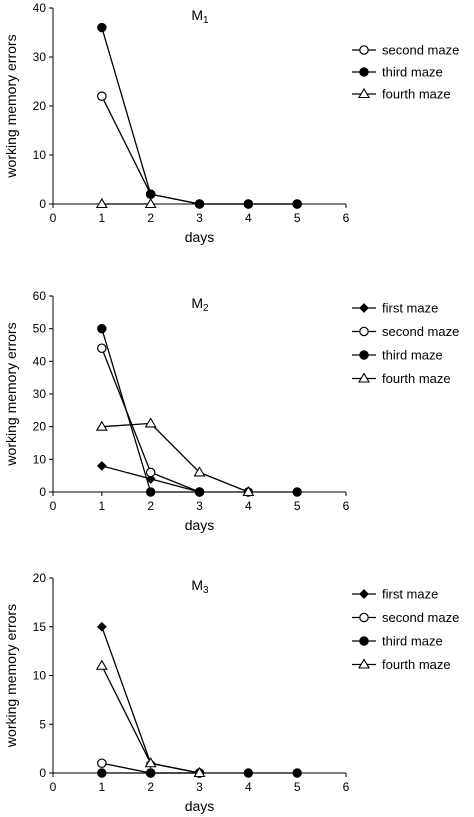 The image size is (474, 817). Describe the element at coordinates (40, 296) in the screenshot. I see `y-tick-label: 60` at that location.